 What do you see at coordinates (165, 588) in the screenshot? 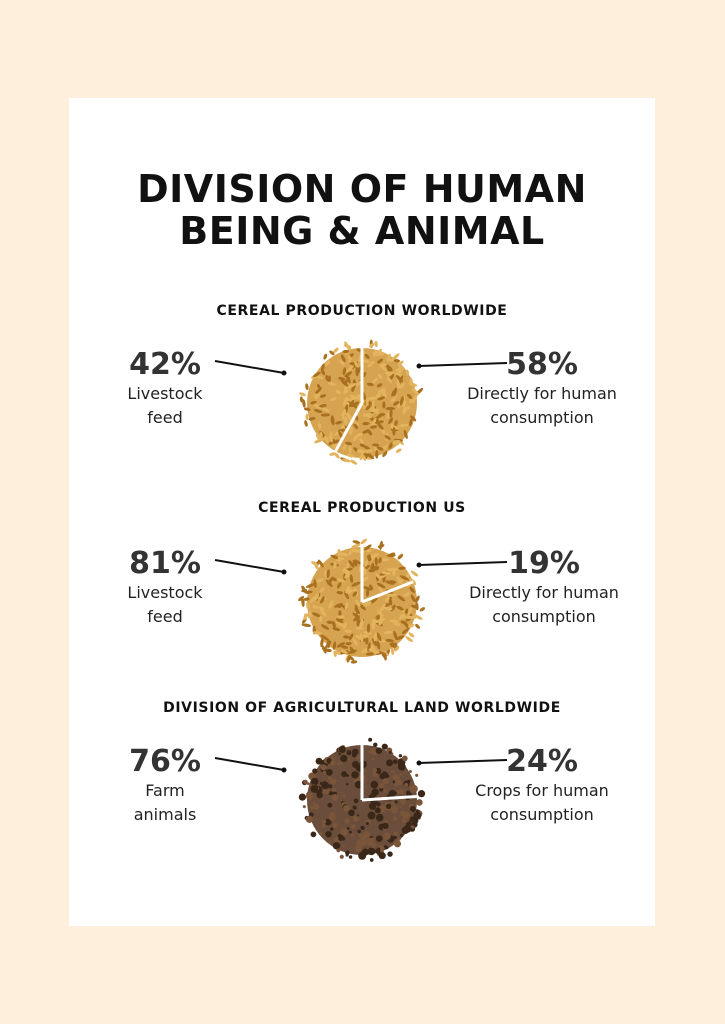
I see `stat-left: 81% Livestock feed` at bounding box center [165, 588].